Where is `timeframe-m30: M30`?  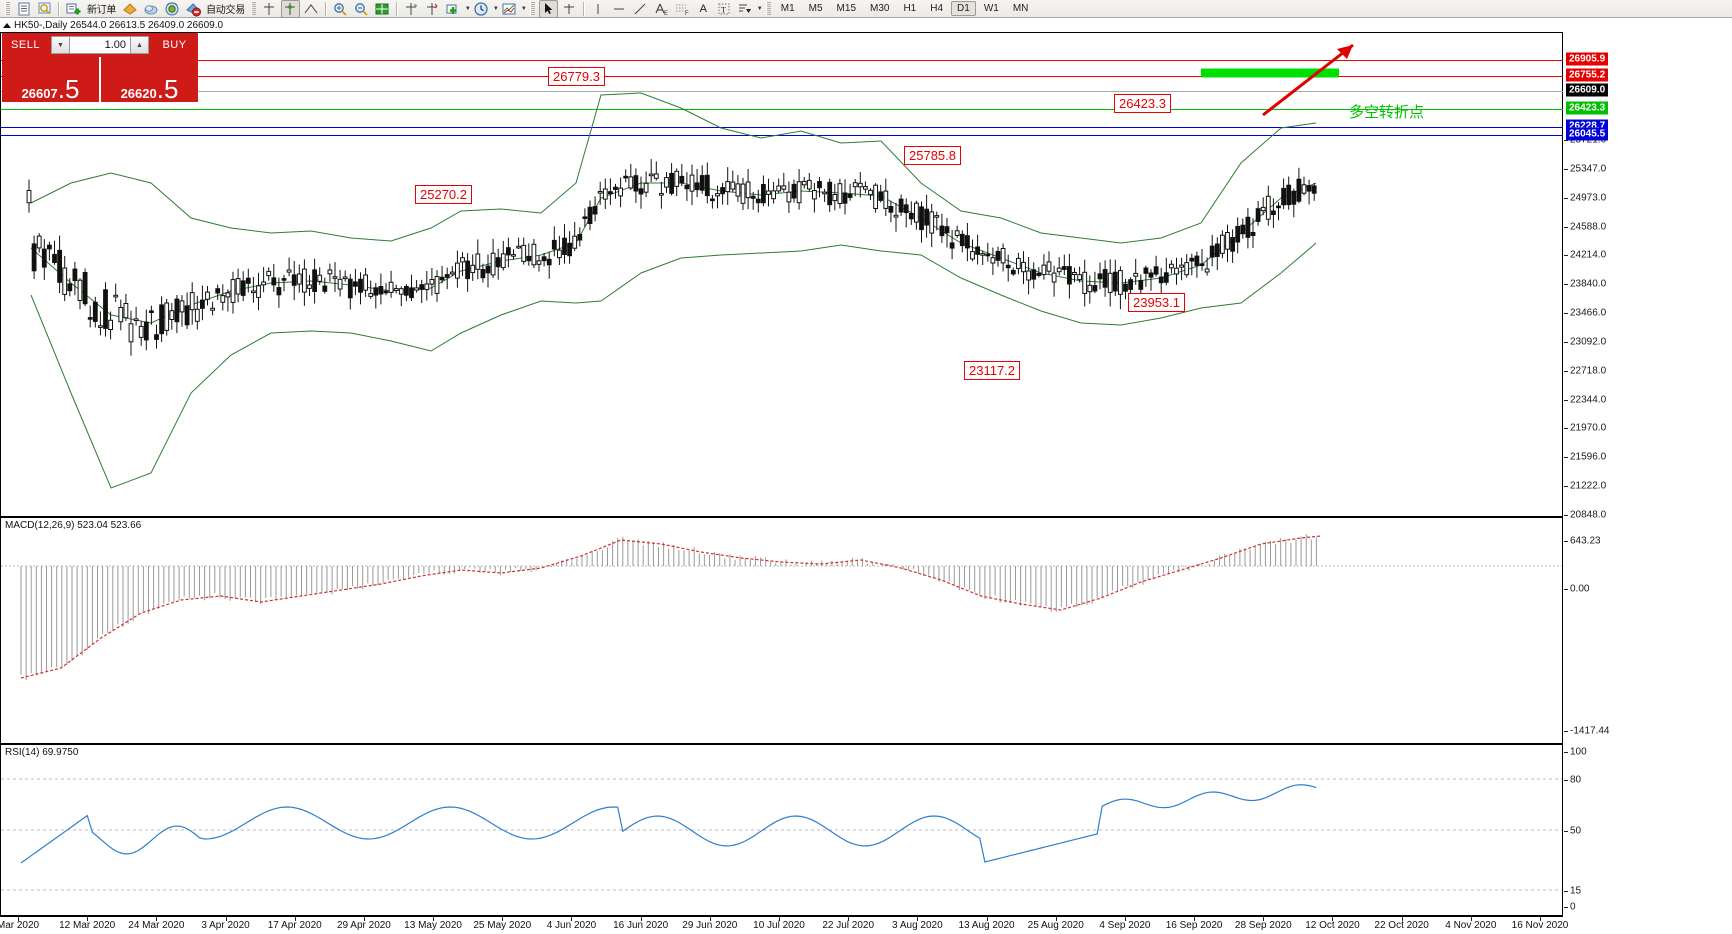 timeframe-m30: M30 is located at coordinates (880, 8).